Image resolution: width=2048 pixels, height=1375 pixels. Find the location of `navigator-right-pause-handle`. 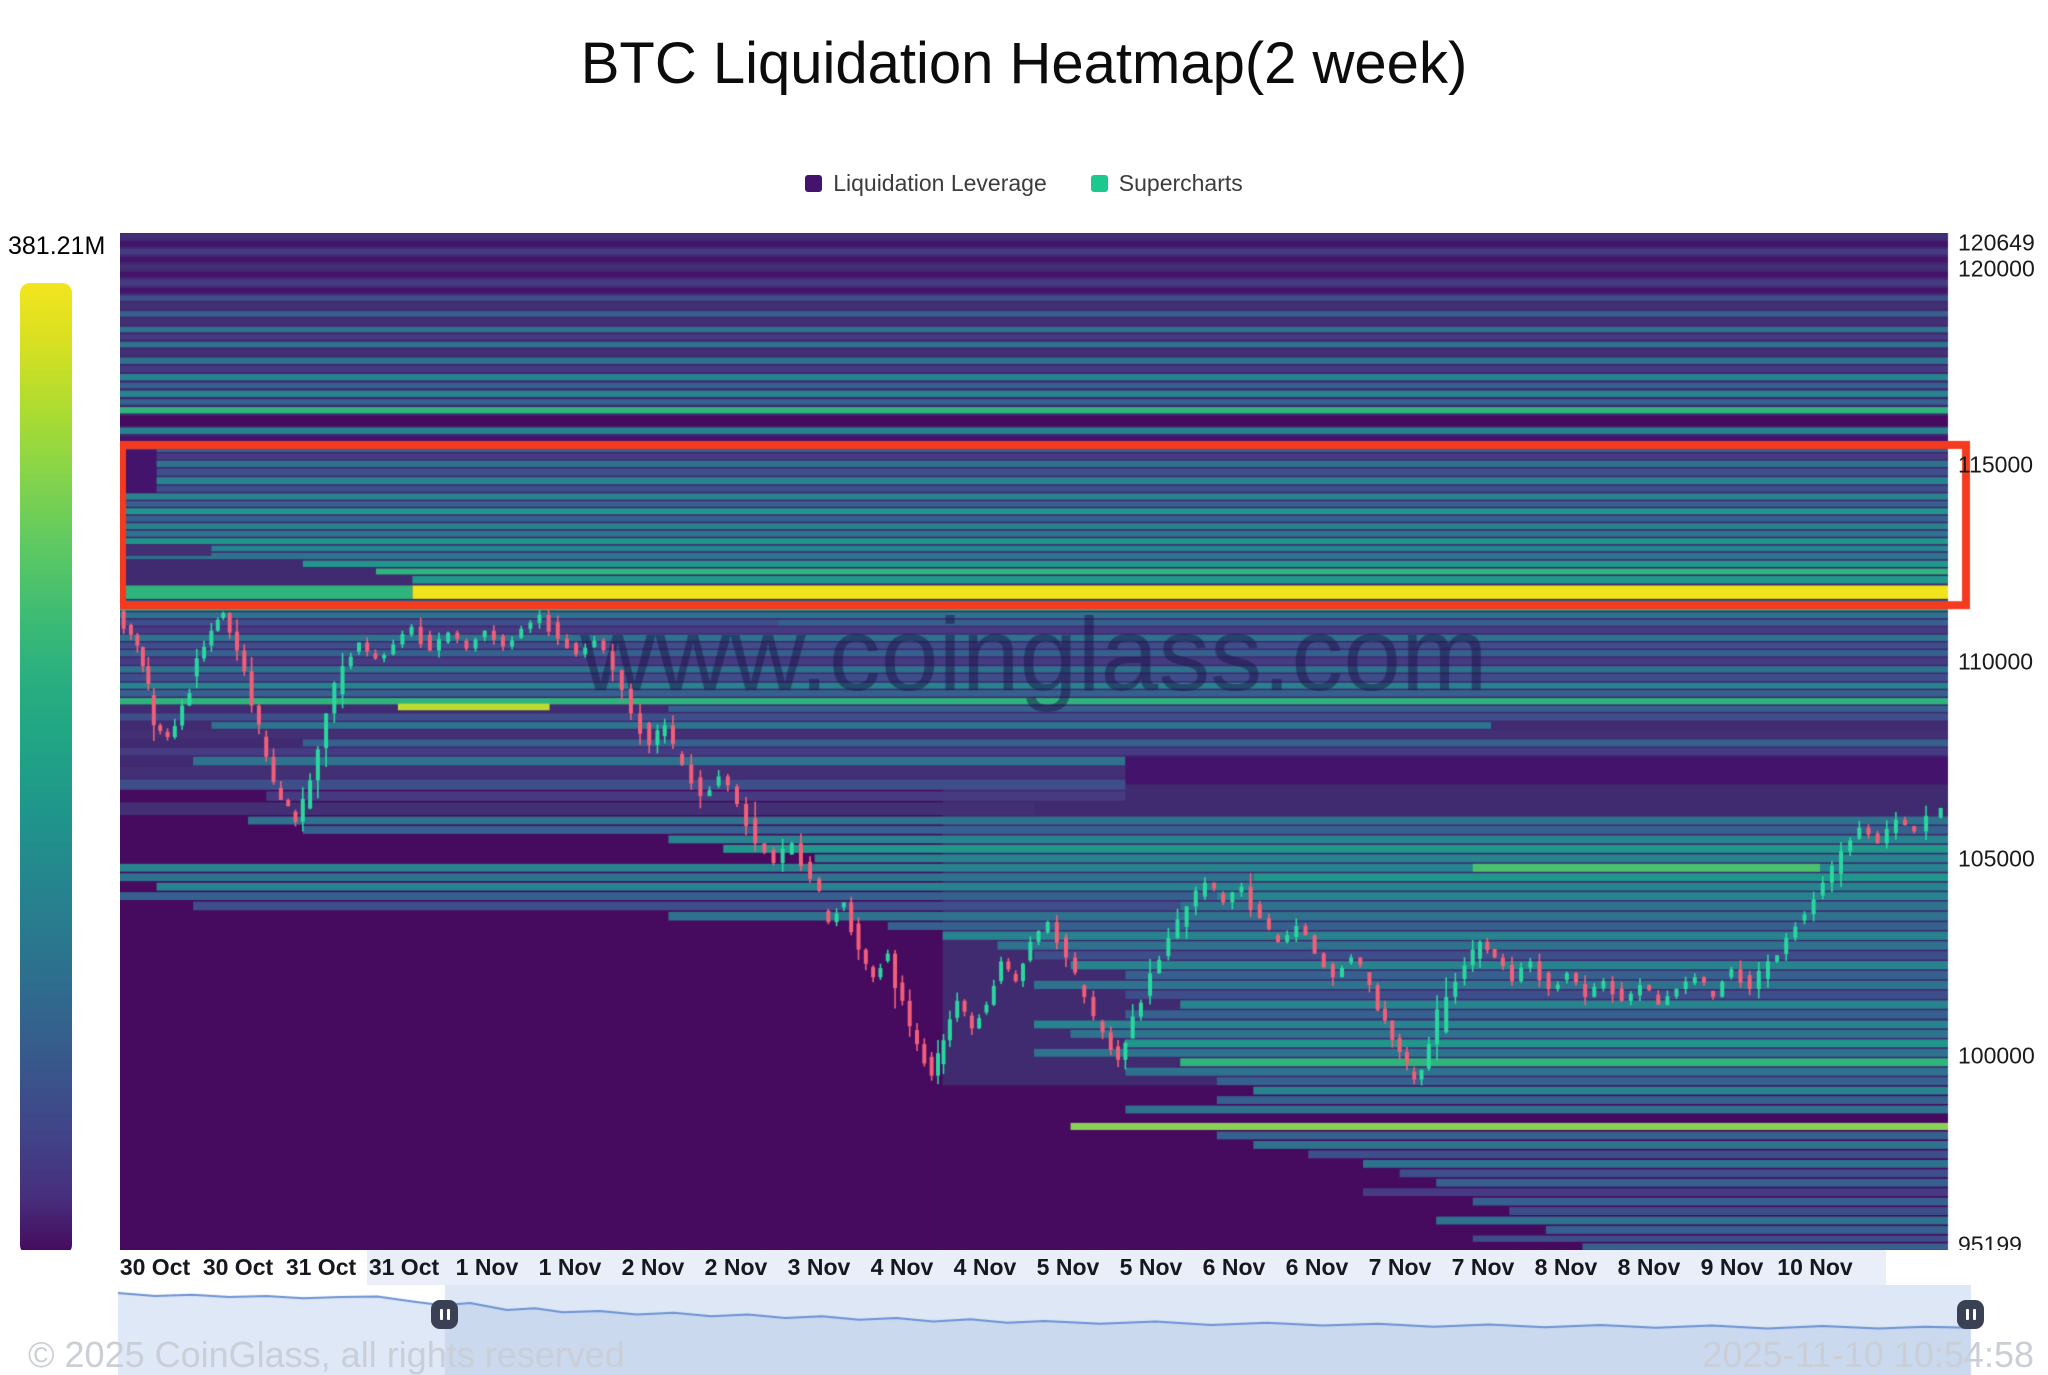

navigator-right-pause-handle is located at coordinates (1970, 1314).